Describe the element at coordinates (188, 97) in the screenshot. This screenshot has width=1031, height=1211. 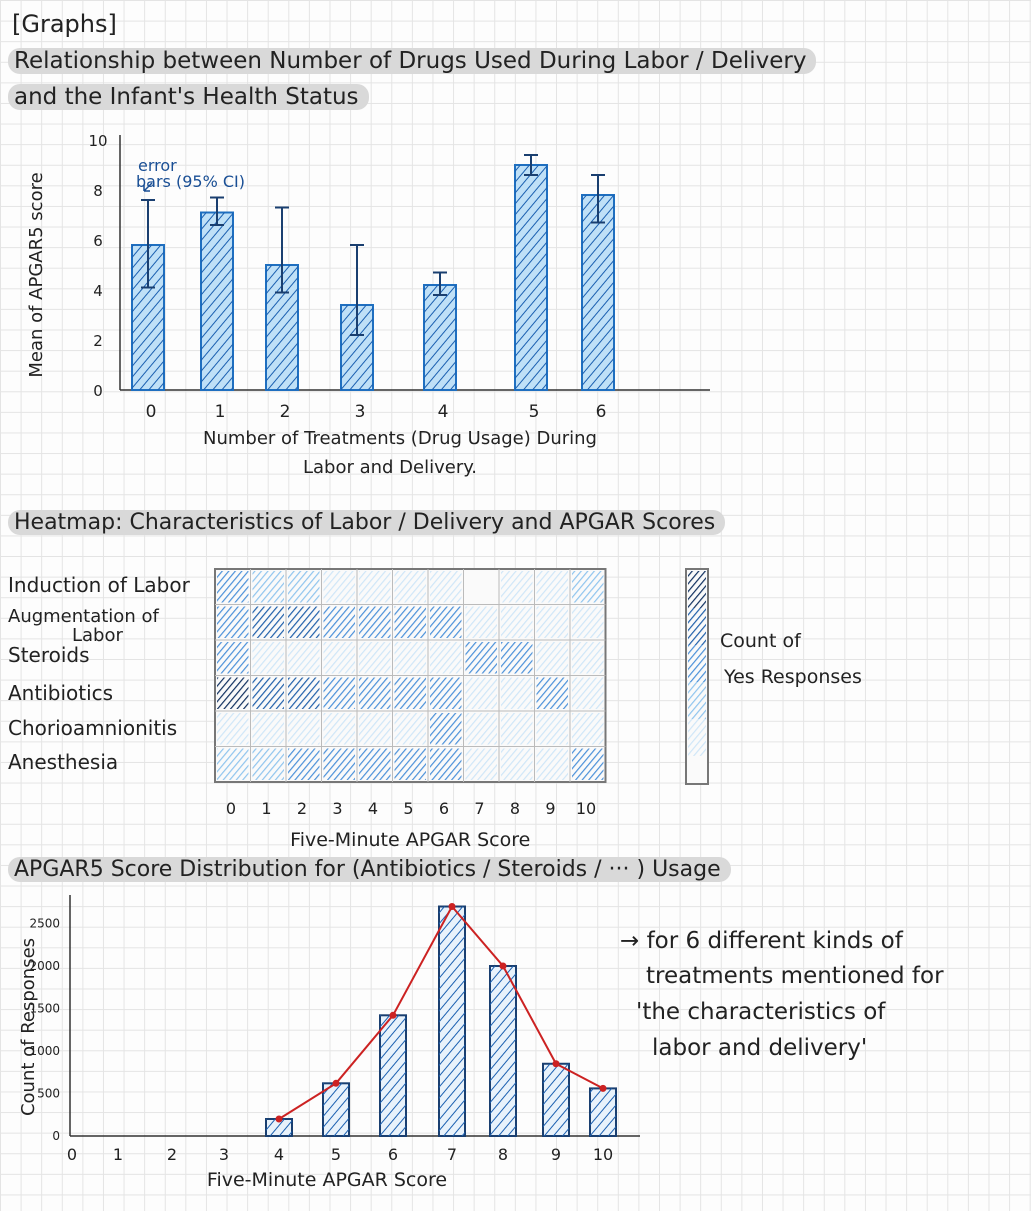
I see `bar-chart-title-line2: and the Infant's Health Status` at that location.